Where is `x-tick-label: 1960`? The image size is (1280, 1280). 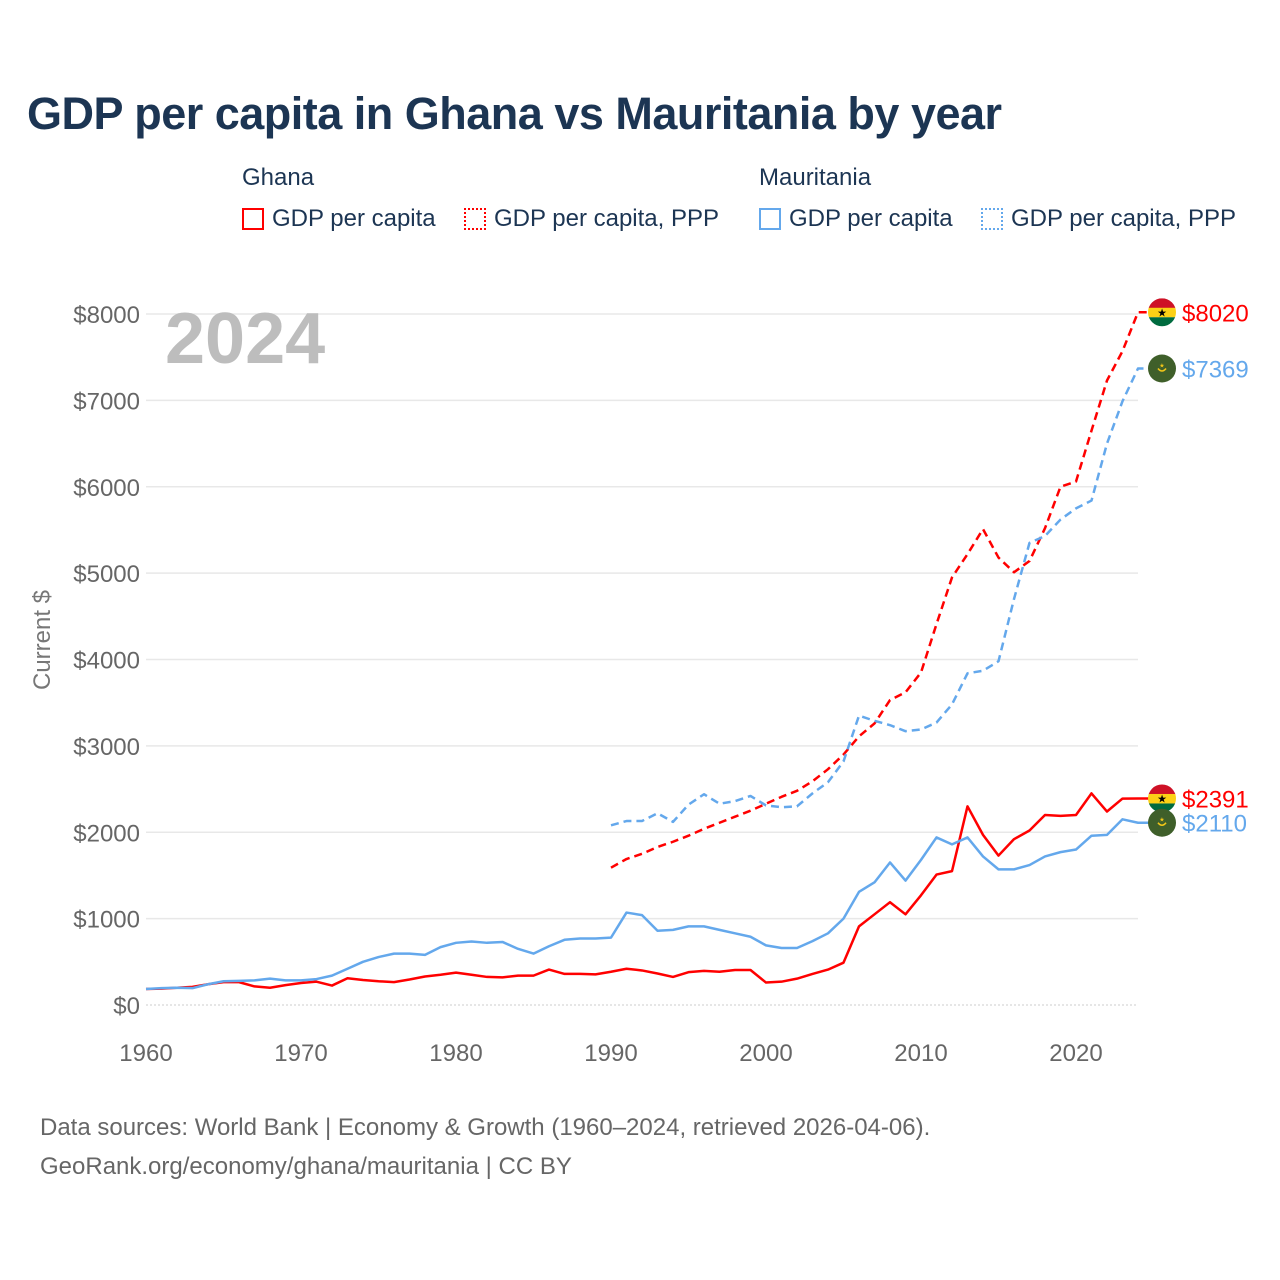 x-tick-label: 1960 is located at coordinates (145, 1053).